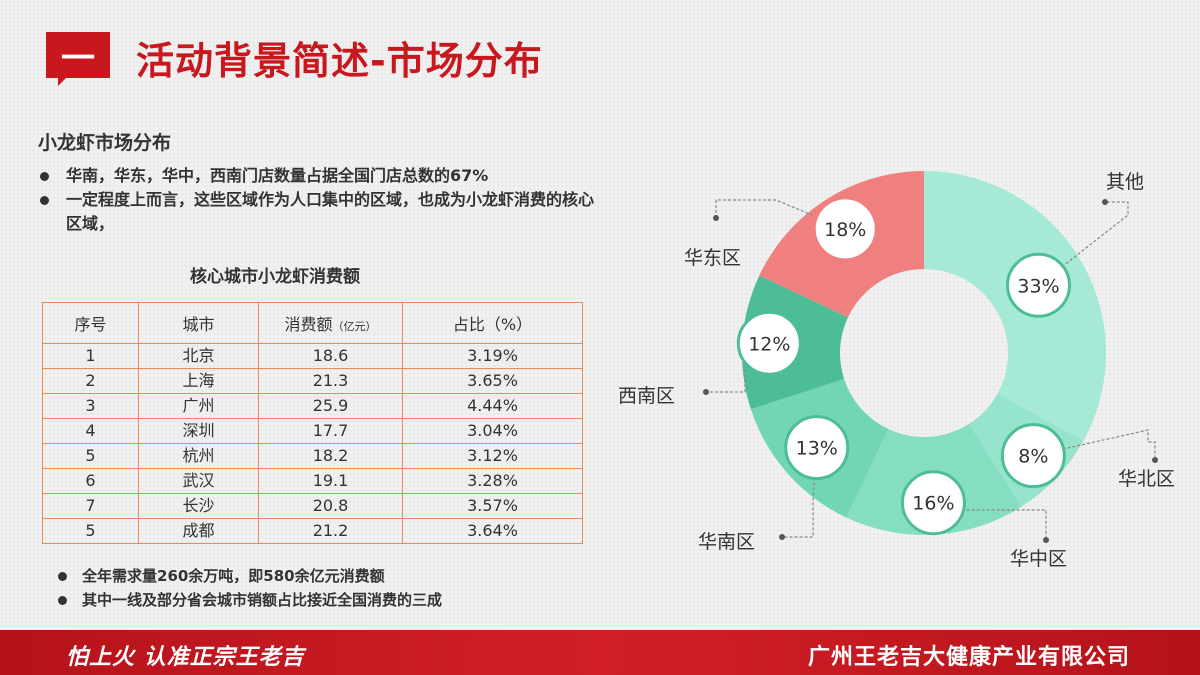  Describe the element at coordinates (249, 600) in the screenshot. I see `note-item: 其中一线及部分省会城市销额占比接近全国消费的三成` at that location.